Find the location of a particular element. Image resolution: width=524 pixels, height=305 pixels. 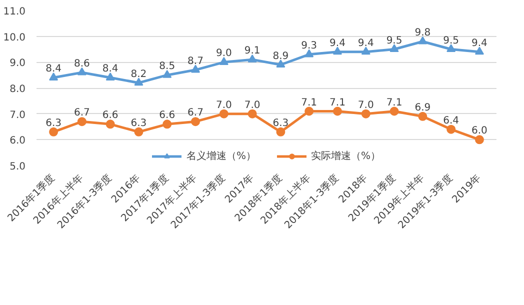

y-tick-label: 8.0 is located at coordinates (18, 89).